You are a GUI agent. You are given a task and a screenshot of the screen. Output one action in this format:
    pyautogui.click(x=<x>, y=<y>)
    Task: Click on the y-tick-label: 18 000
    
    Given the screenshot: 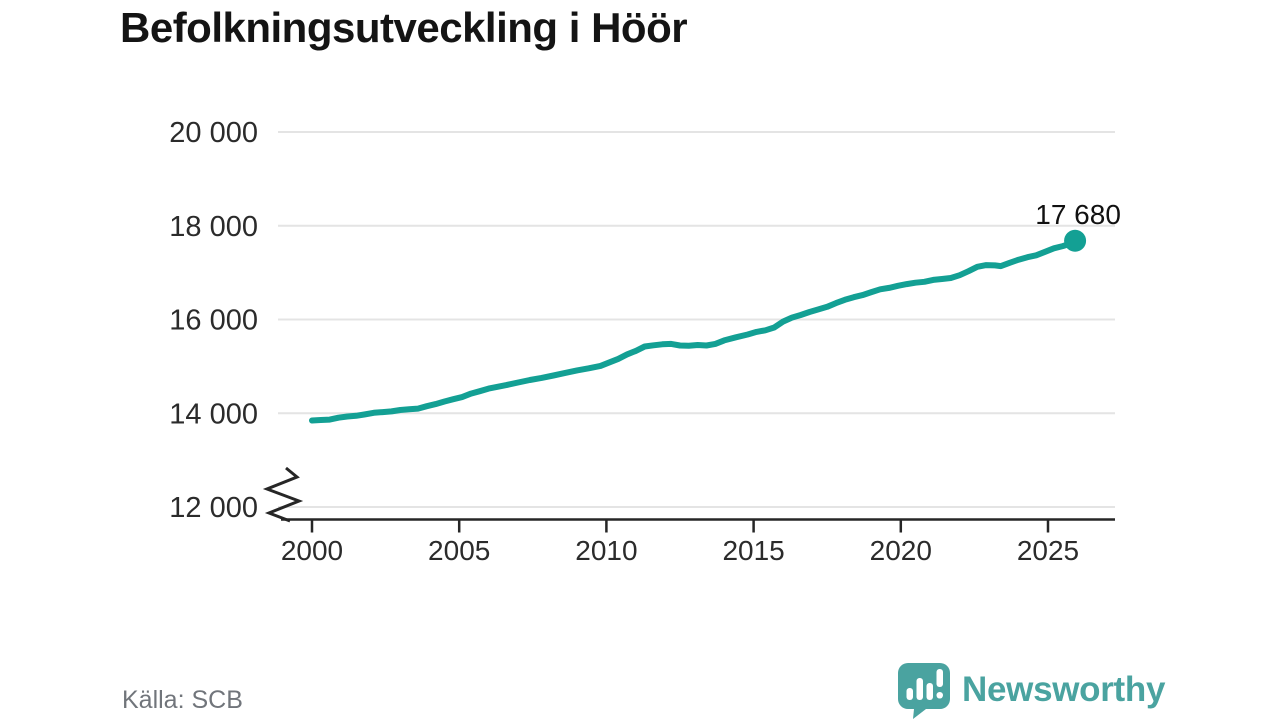 What is the action you would take?
    pyautogui.click(x=213, y=227)
    